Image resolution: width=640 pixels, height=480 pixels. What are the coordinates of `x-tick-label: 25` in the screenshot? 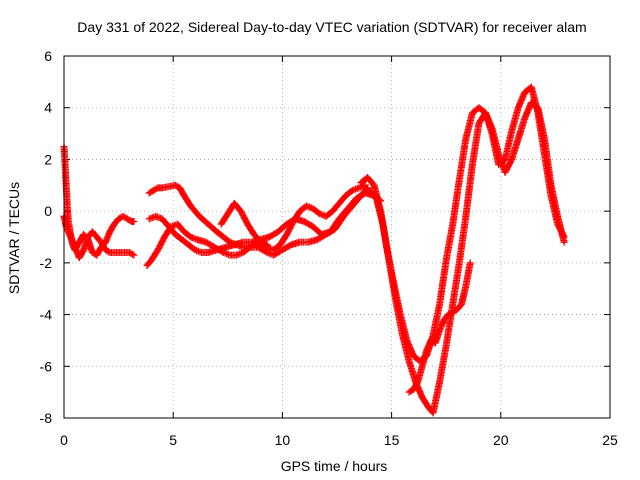 It's located at (610, 440).